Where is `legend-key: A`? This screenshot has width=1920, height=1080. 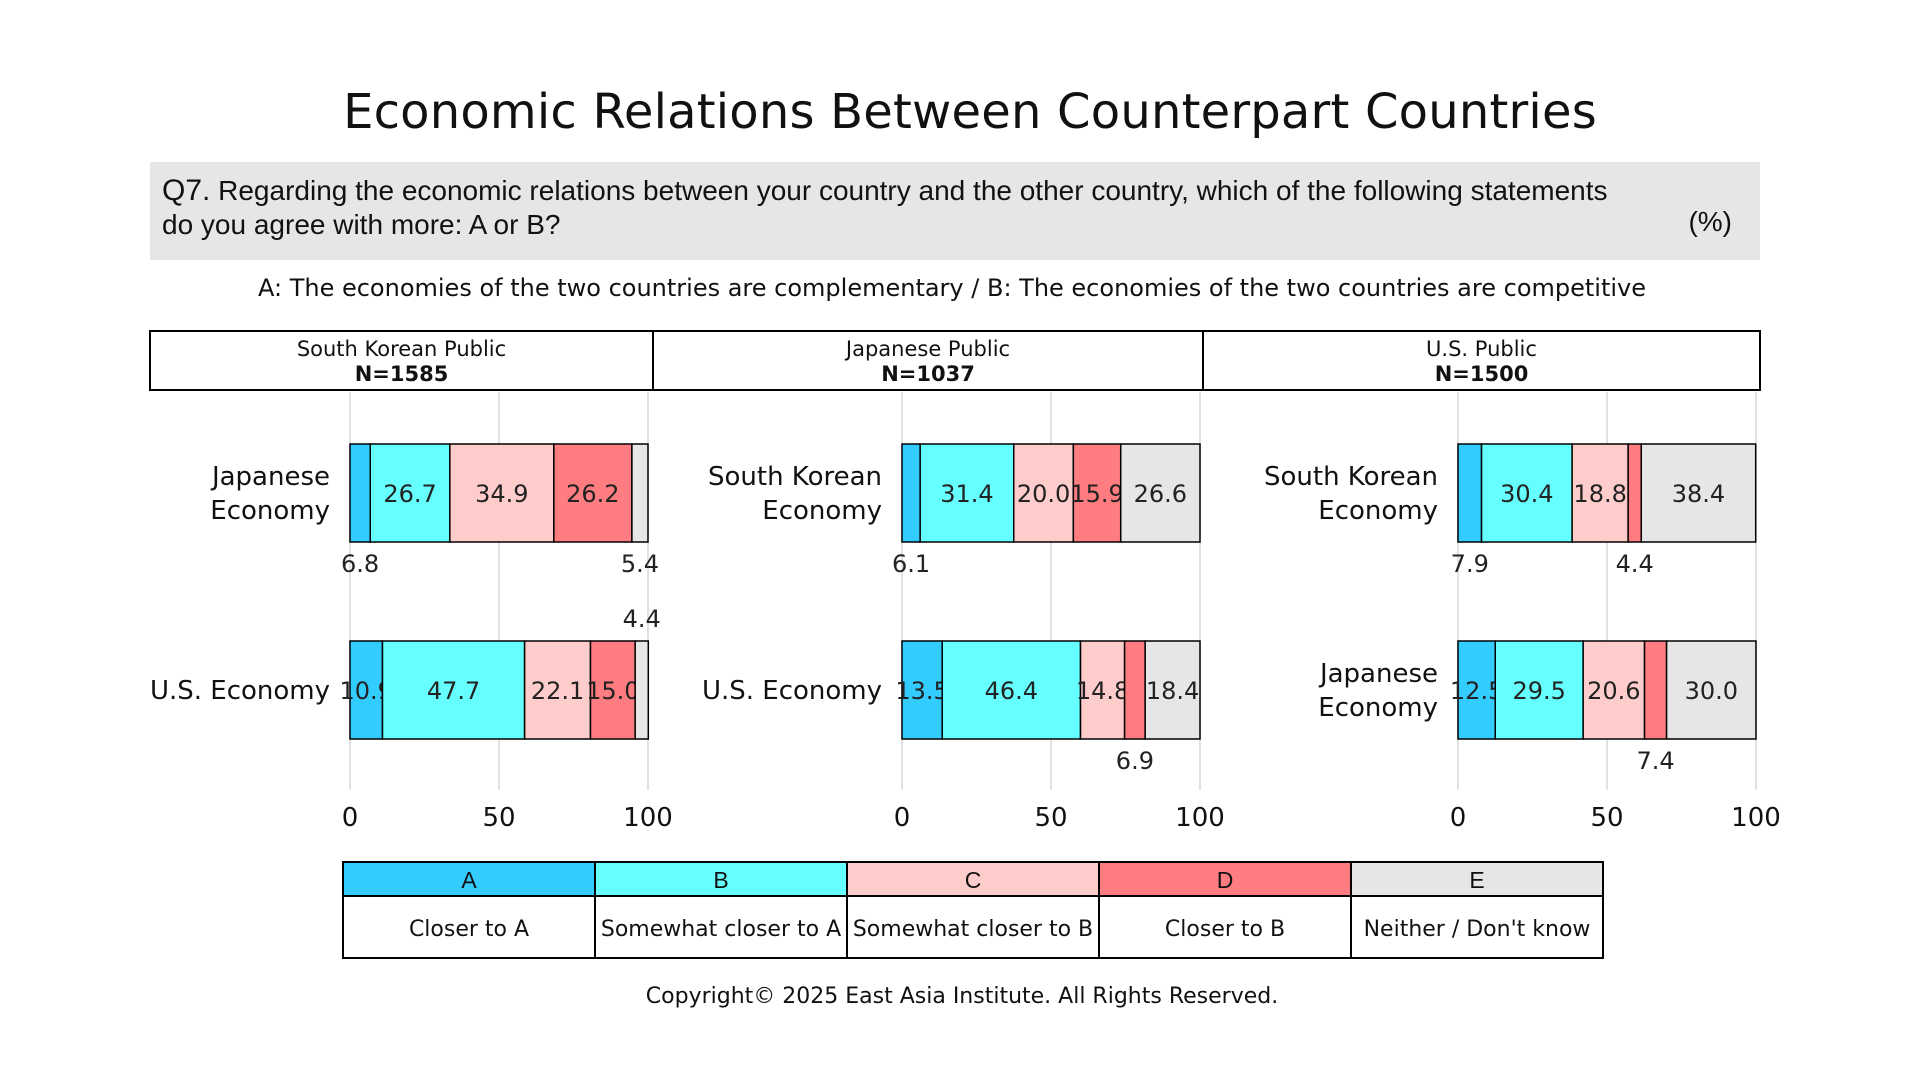
legend-key: A is located at coordinates (469, 880).